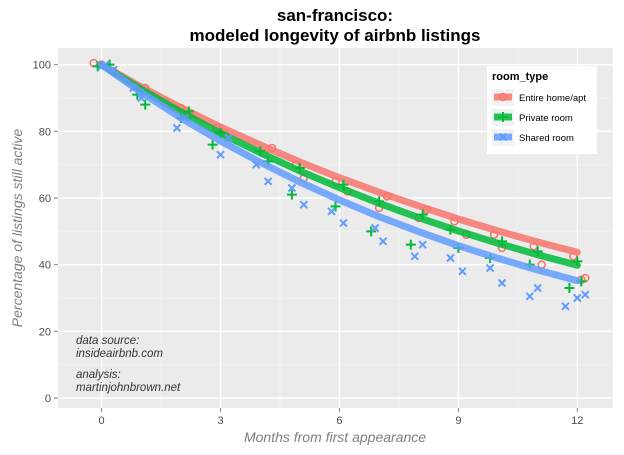 This screenshot has width=624, height=455. I want to click on y-tick-label: 80, so click(45, 132).